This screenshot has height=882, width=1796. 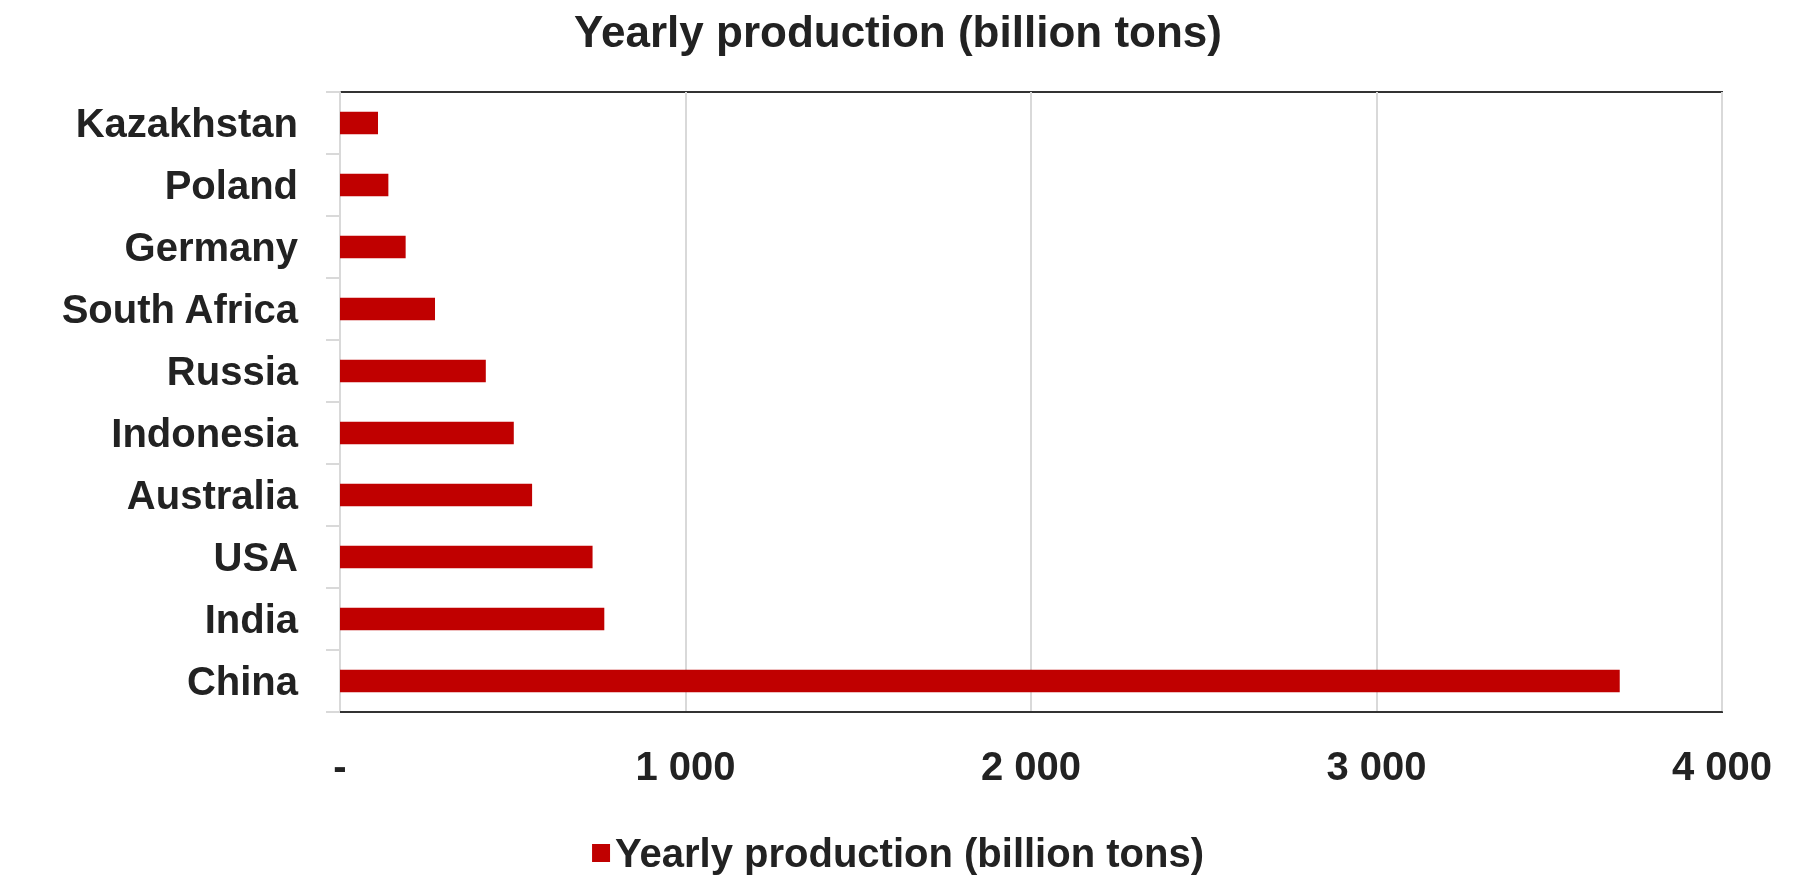 I want to click on y-tick-label: Kazakhstan, so click(x=186, y=123).